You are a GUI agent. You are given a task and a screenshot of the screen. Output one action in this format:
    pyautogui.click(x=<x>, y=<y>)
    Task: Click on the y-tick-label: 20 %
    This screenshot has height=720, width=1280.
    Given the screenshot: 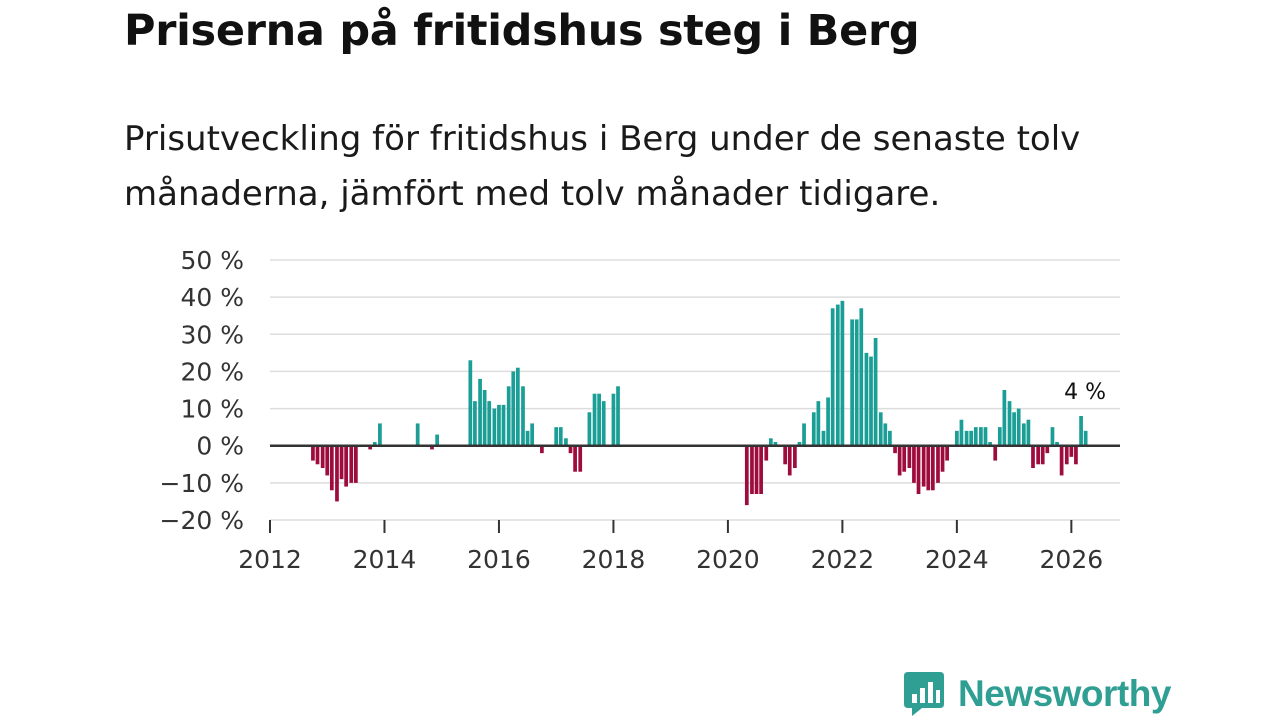 What is the action you would take?
    pyautogui.click(x=212, y=371)
    